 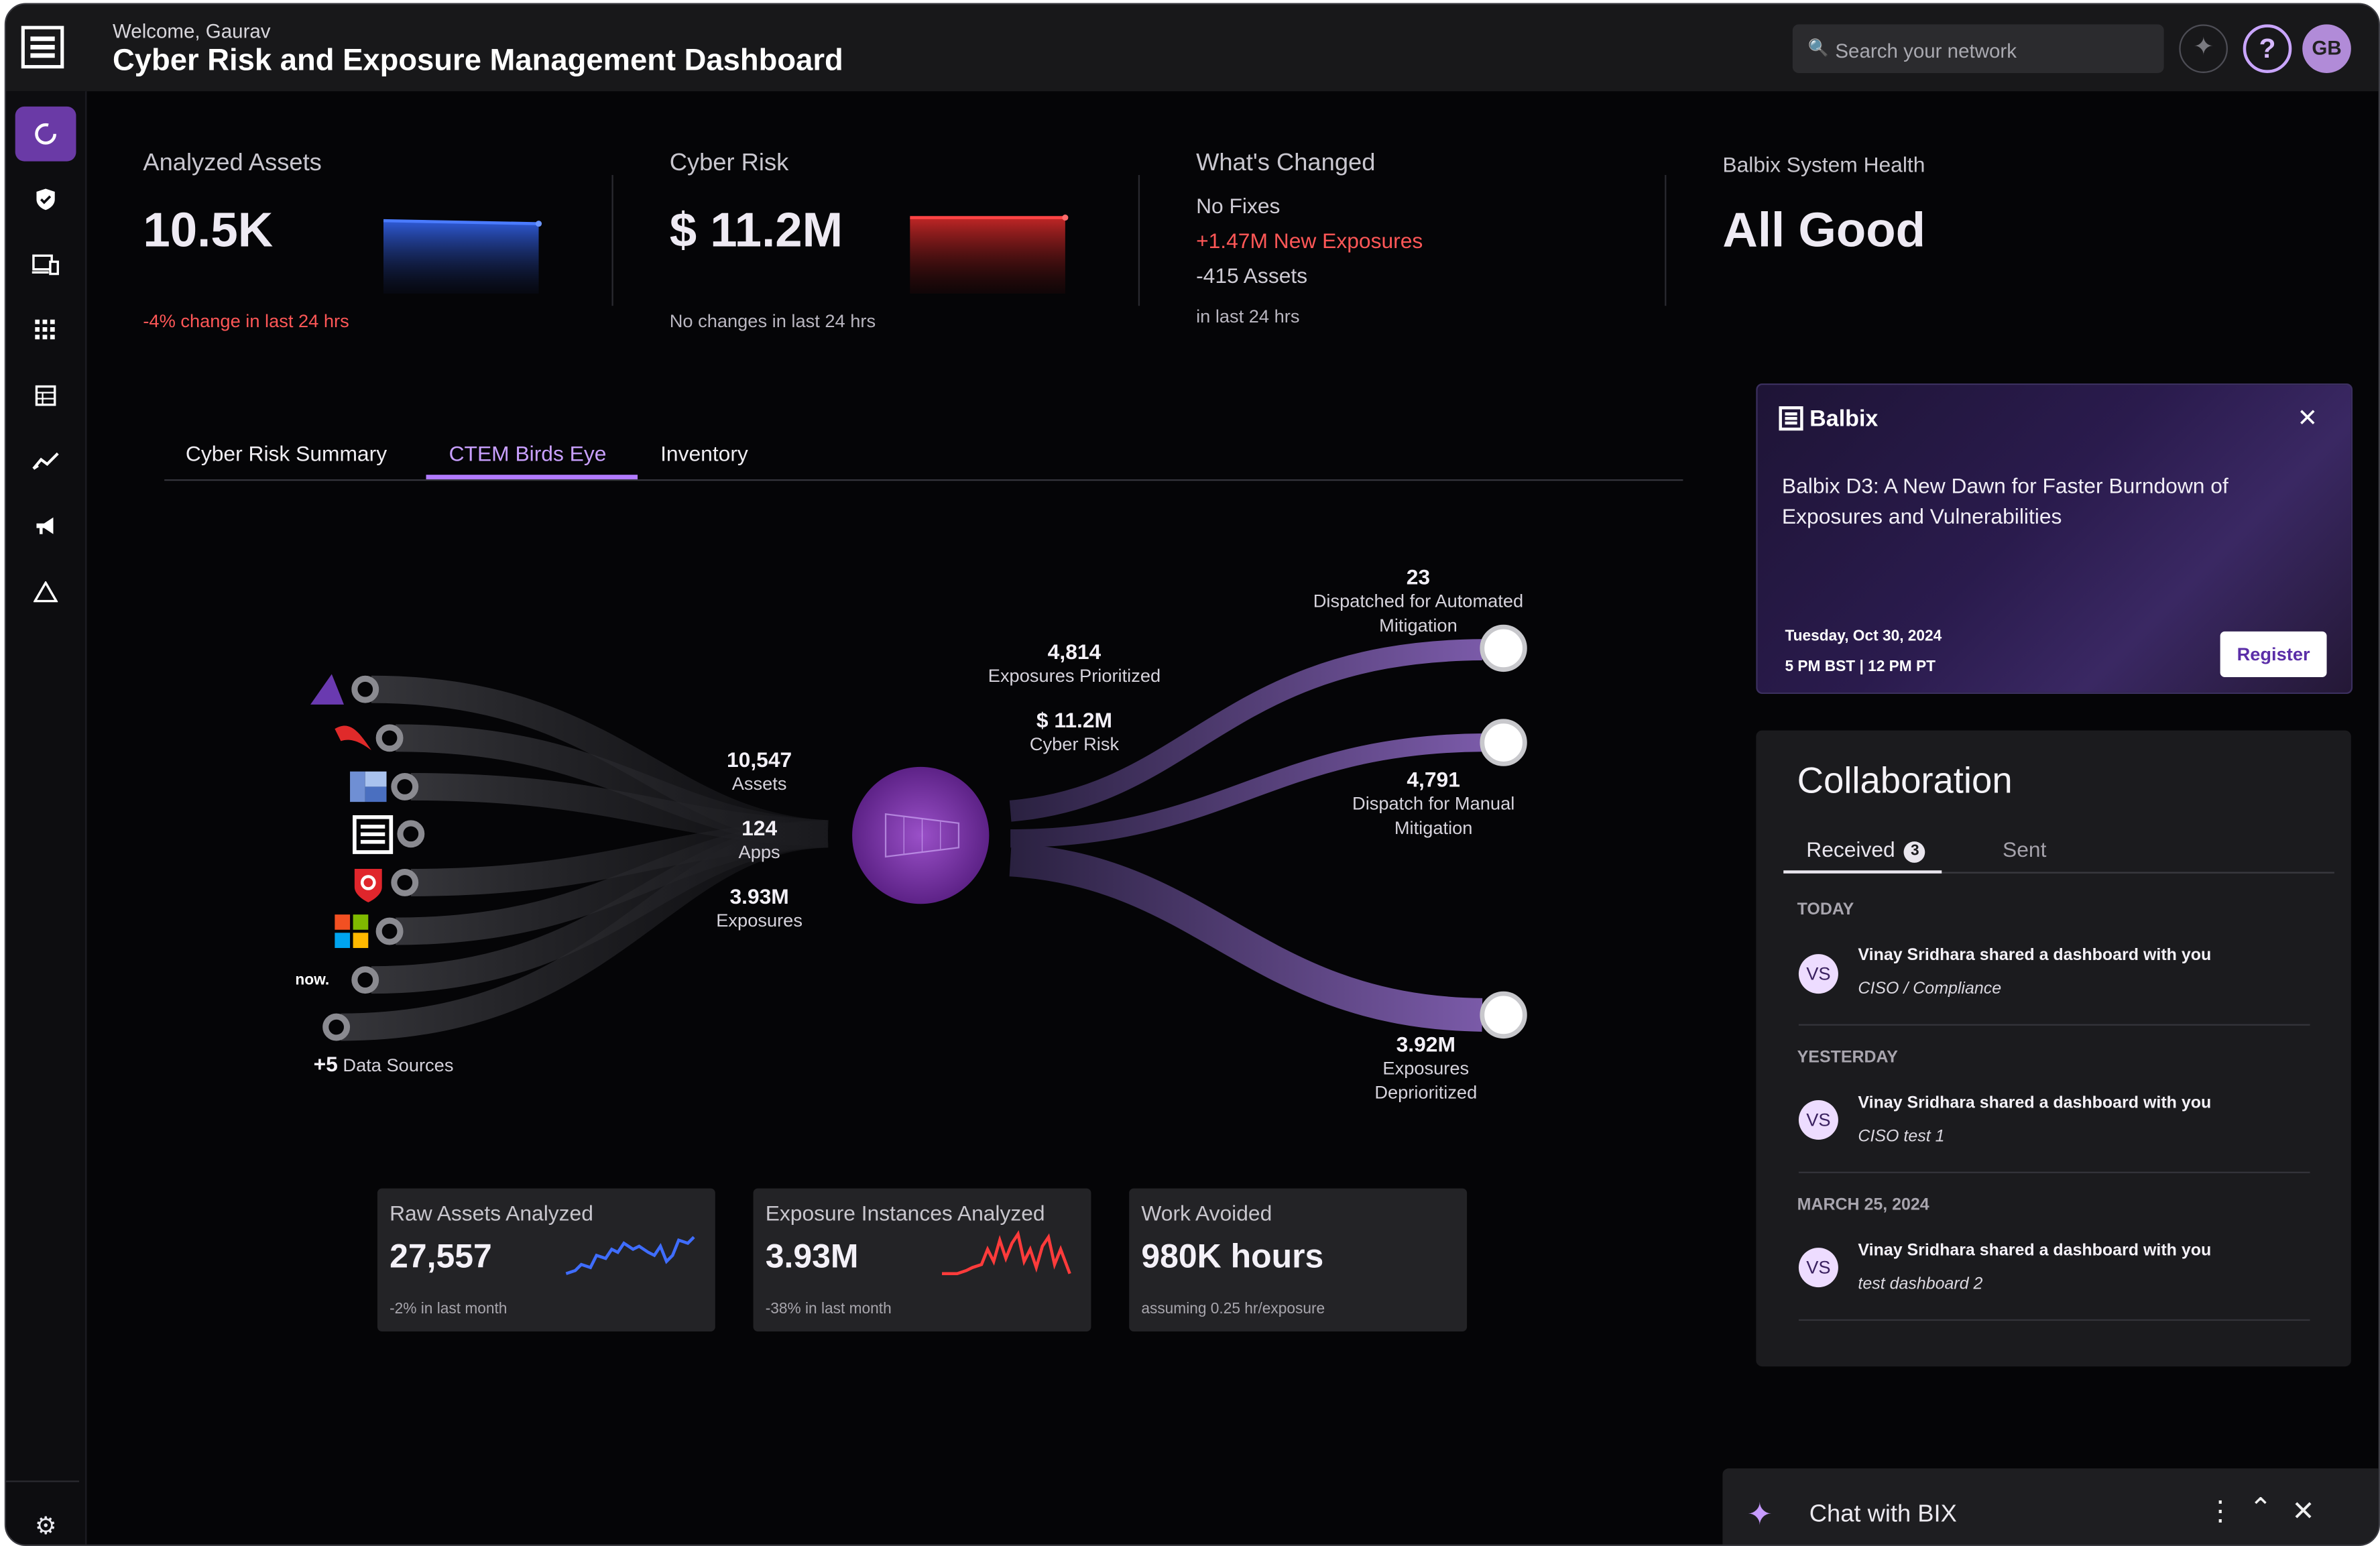 What do you see at coordinates (2203, 49) in the screenshot?
I see `ai-sparkle-icon: ✦` at bounding box center [2203, 49].